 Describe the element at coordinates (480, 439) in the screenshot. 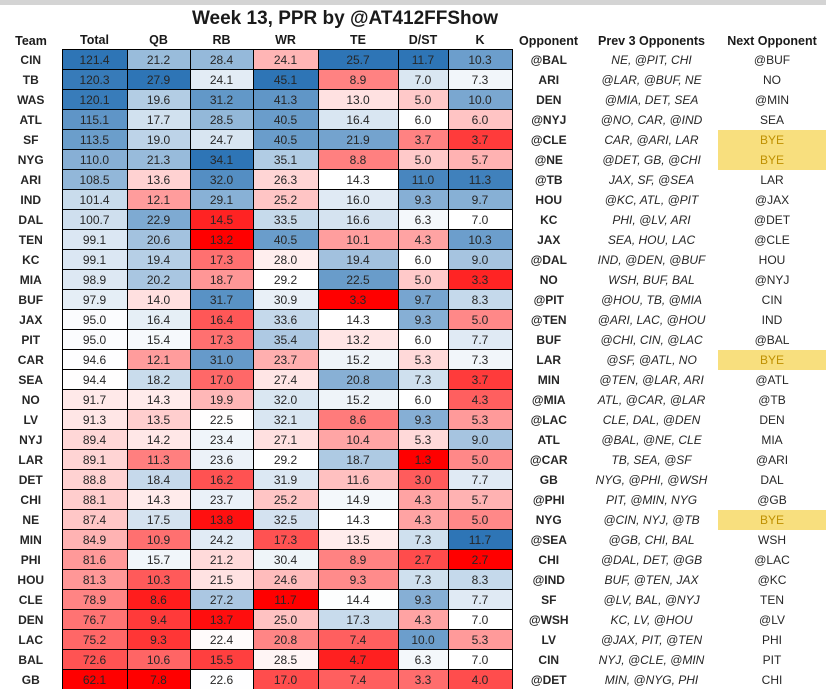

I see `k-cell: 9.0` at that location.